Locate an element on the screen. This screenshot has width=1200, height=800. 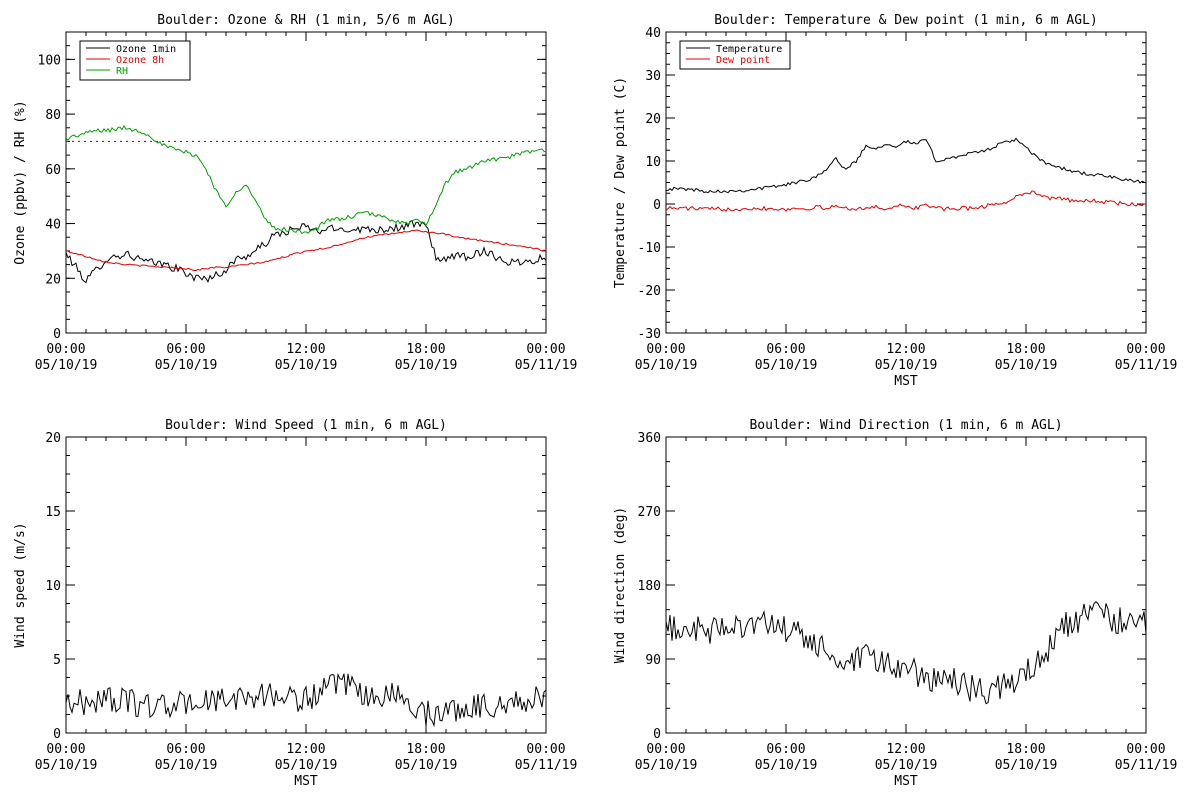
y-tick-label: 270 is located at coordinates (649, 512).